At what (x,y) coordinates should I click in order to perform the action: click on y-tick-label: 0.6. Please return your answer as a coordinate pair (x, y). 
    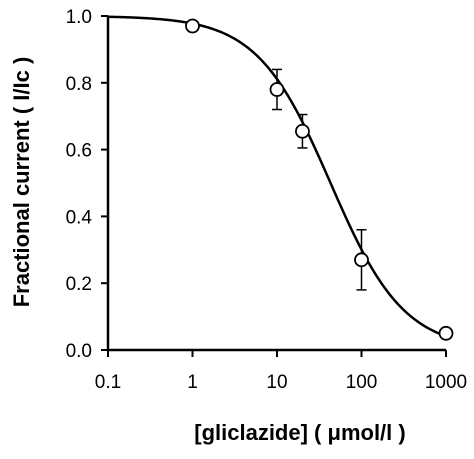
    Looking at the image, I should click on (79, 151).